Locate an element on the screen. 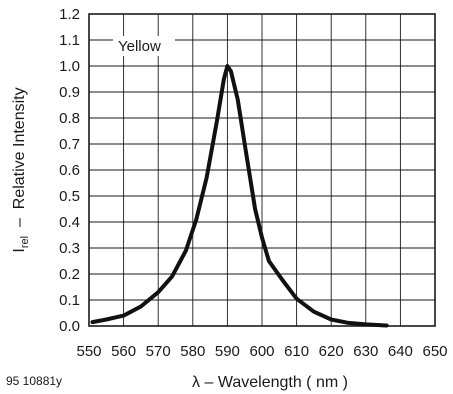 This screenshot has height=394, width=453. y-tick-label: 1.2 is located at coordinates (69, 14).